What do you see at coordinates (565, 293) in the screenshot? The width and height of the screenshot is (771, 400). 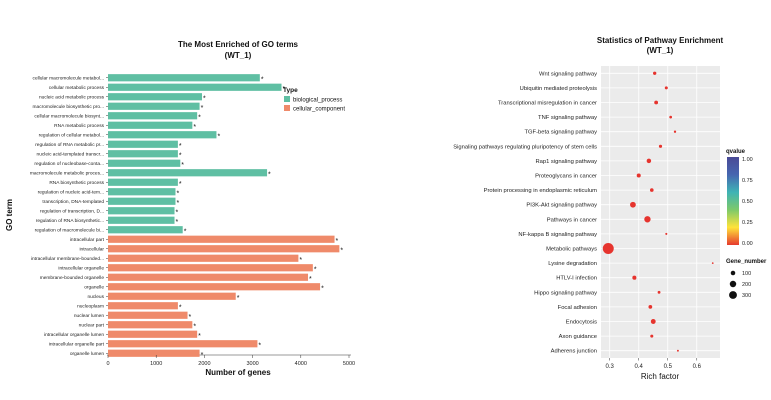 I see `pathway-label: Hippo signaling pathway` at bounding box center [565, 293].